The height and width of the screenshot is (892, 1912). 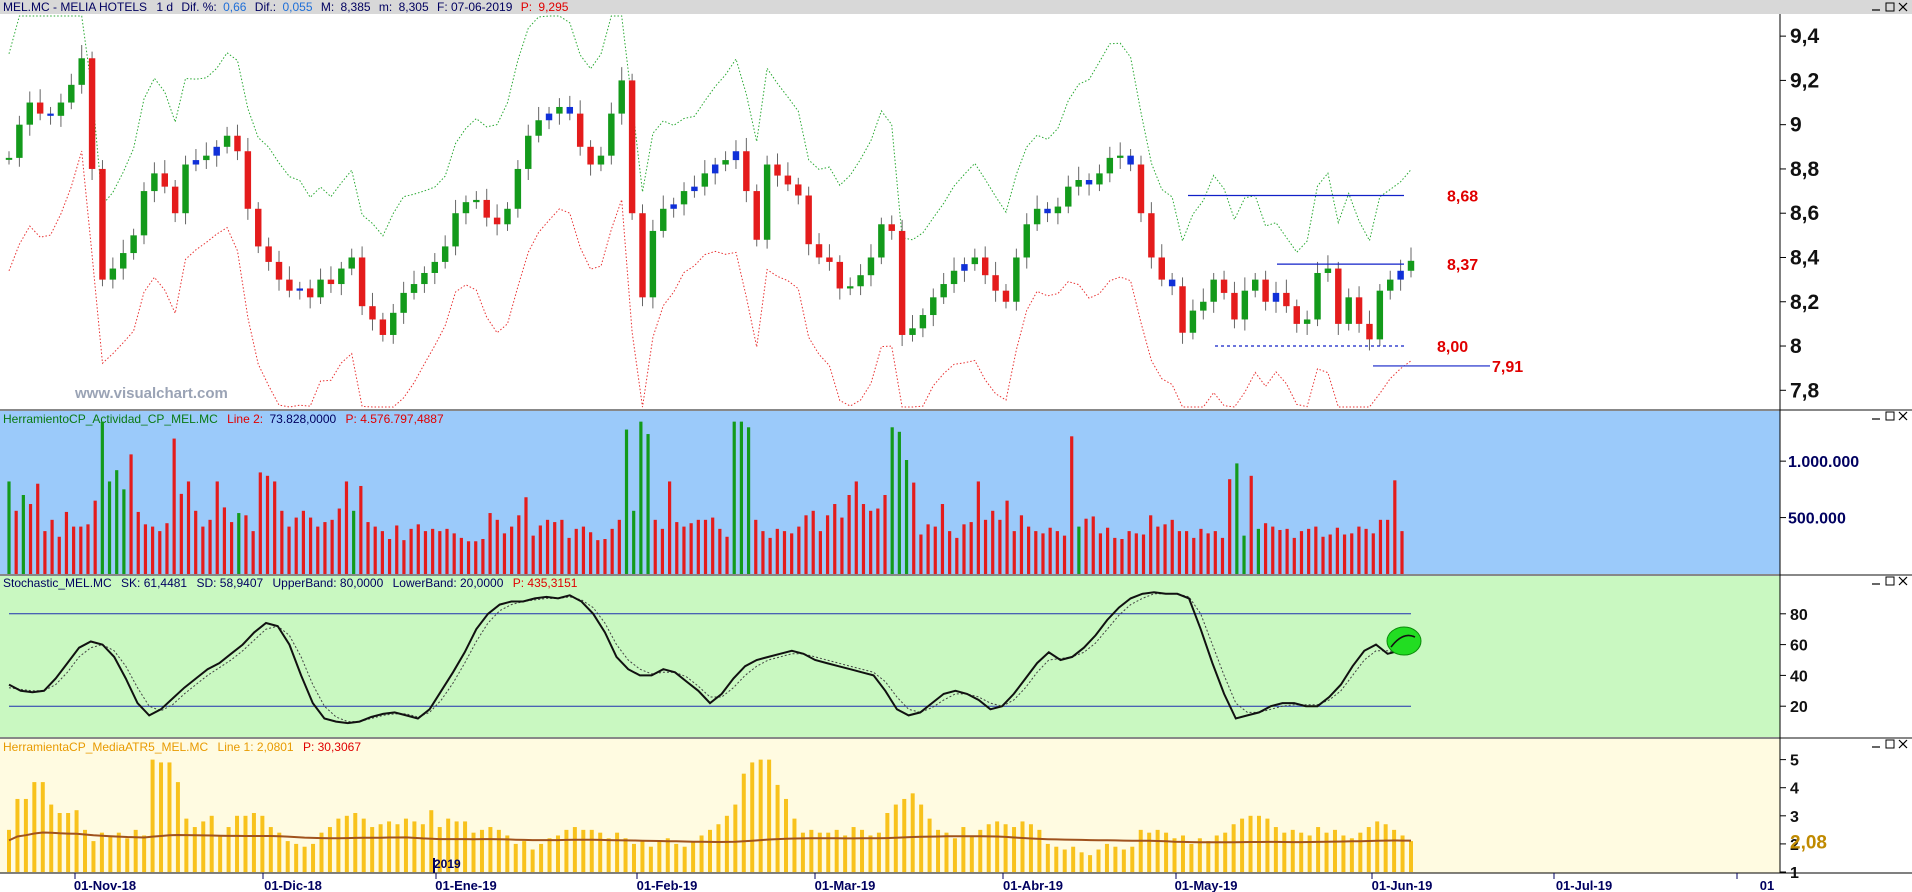 I want to click on date-label: 01-Jul-19, so click(x=1584, y=885).